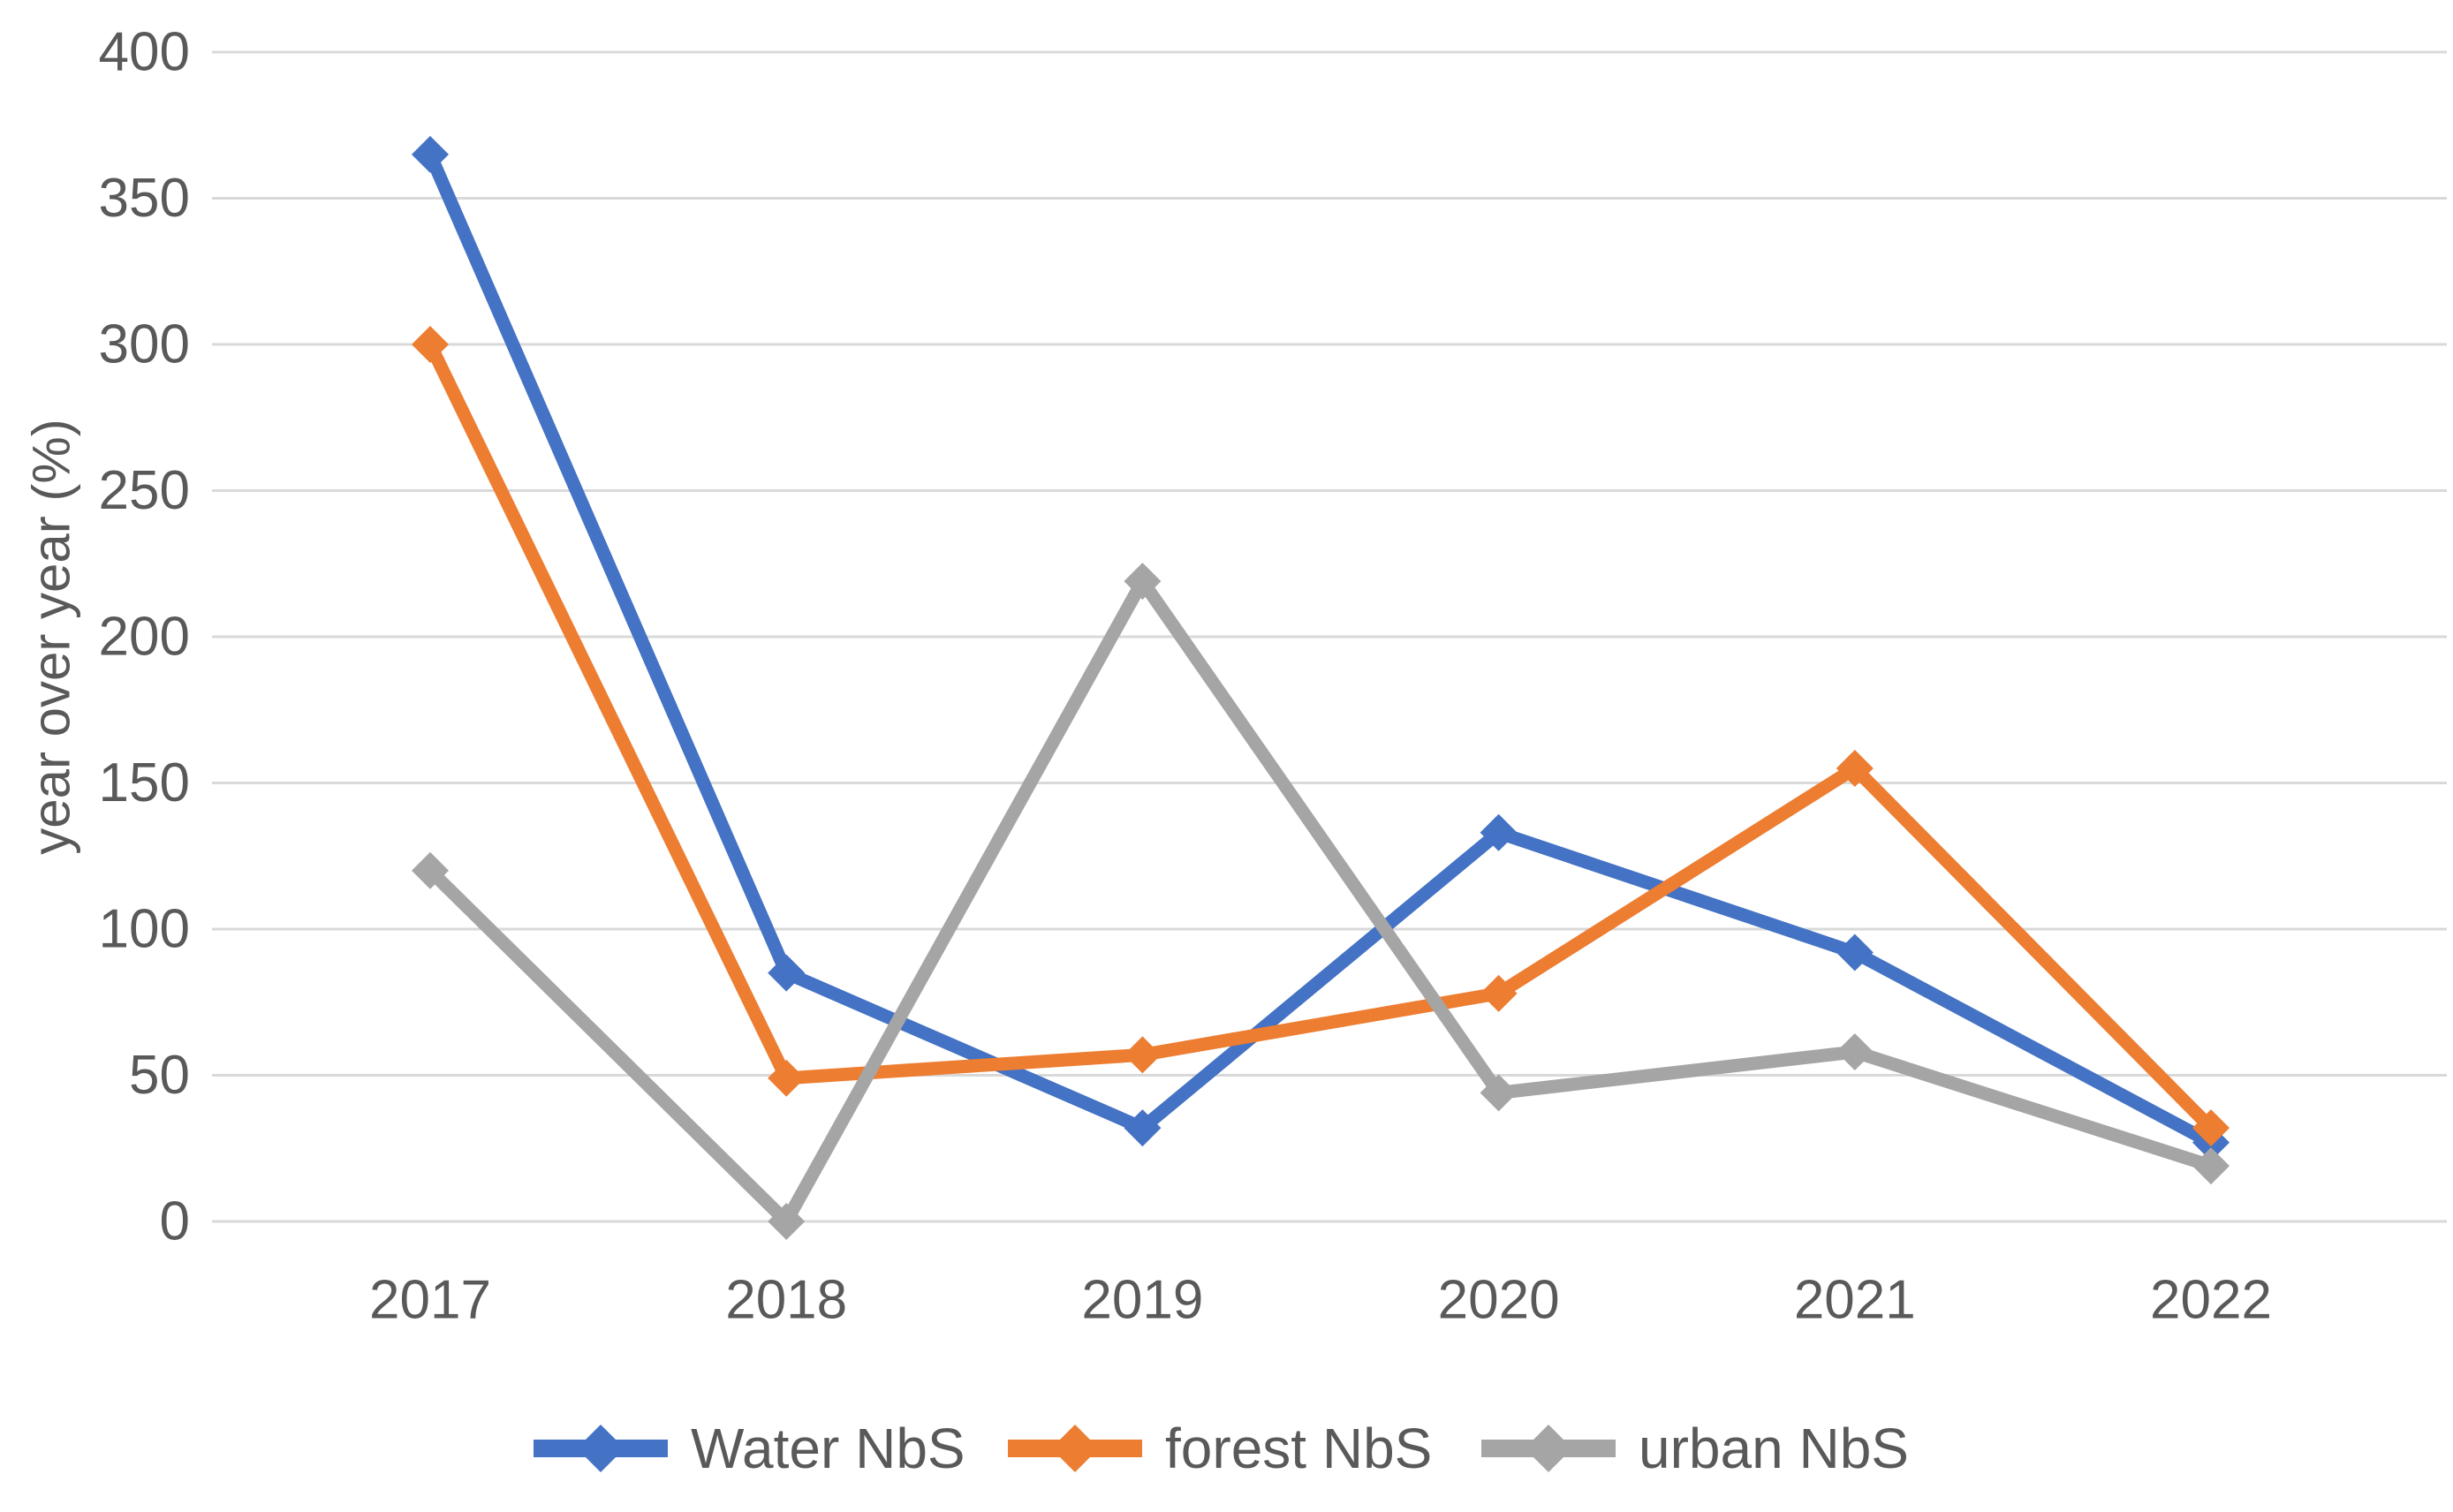  Describe the element at coordinates (1855, 1301) in the screenshot. I see `x-tick-label: 2021` at that location.